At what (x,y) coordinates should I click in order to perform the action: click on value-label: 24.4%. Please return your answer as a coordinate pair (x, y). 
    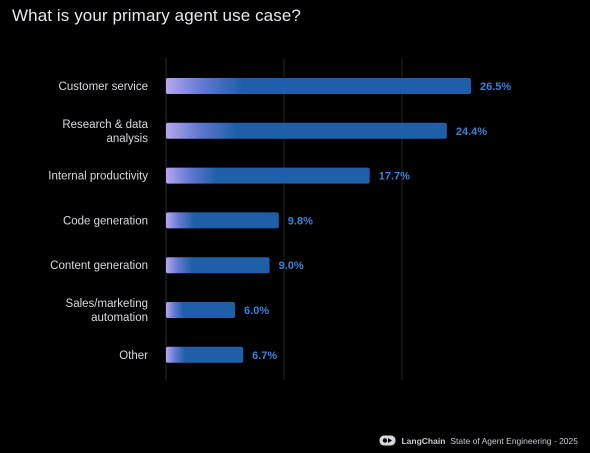
    Looking at the image, I should click on (471, 132).